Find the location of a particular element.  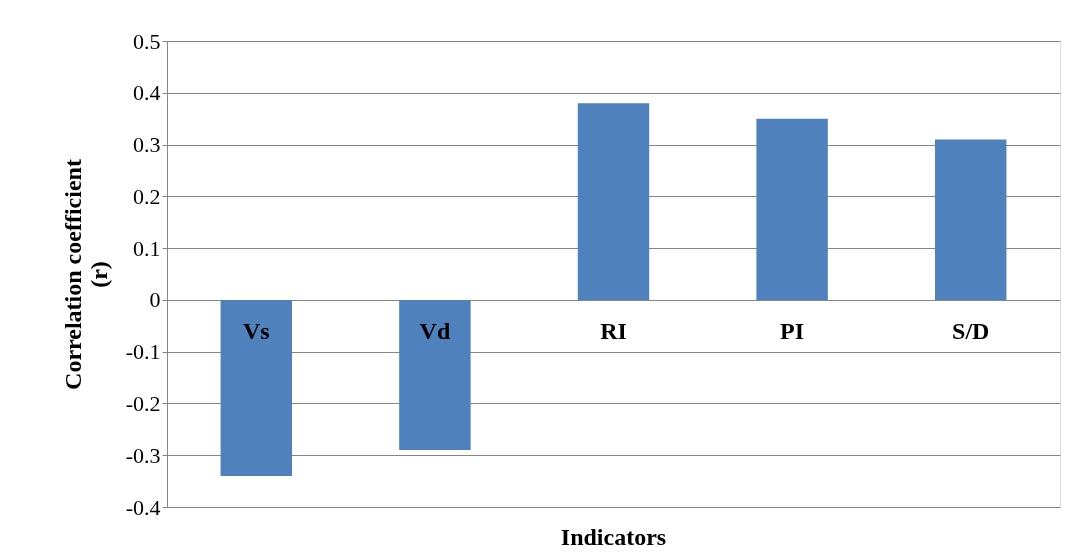

y-tick-label: -0.2 is located at coordinates (143, 403).